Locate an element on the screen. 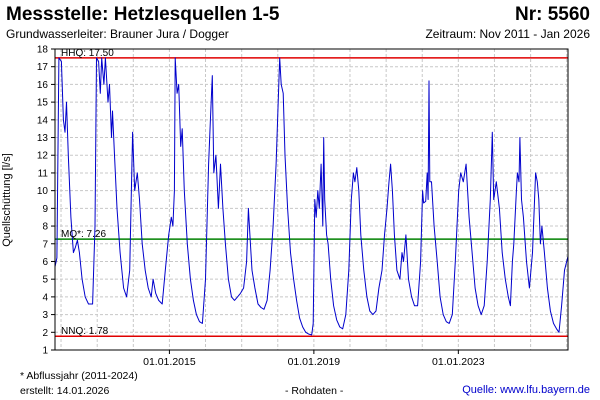  y-tick-label: 1 is located at coordinates (45, 351).